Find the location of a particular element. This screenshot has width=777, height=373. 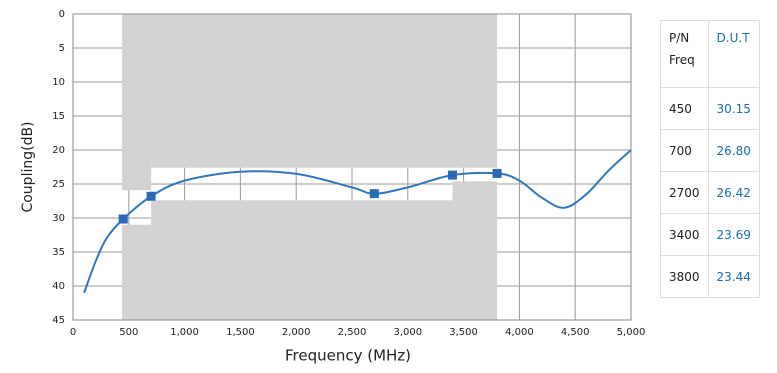

table-cell: 23.69 is located at coordinates (733, 234).